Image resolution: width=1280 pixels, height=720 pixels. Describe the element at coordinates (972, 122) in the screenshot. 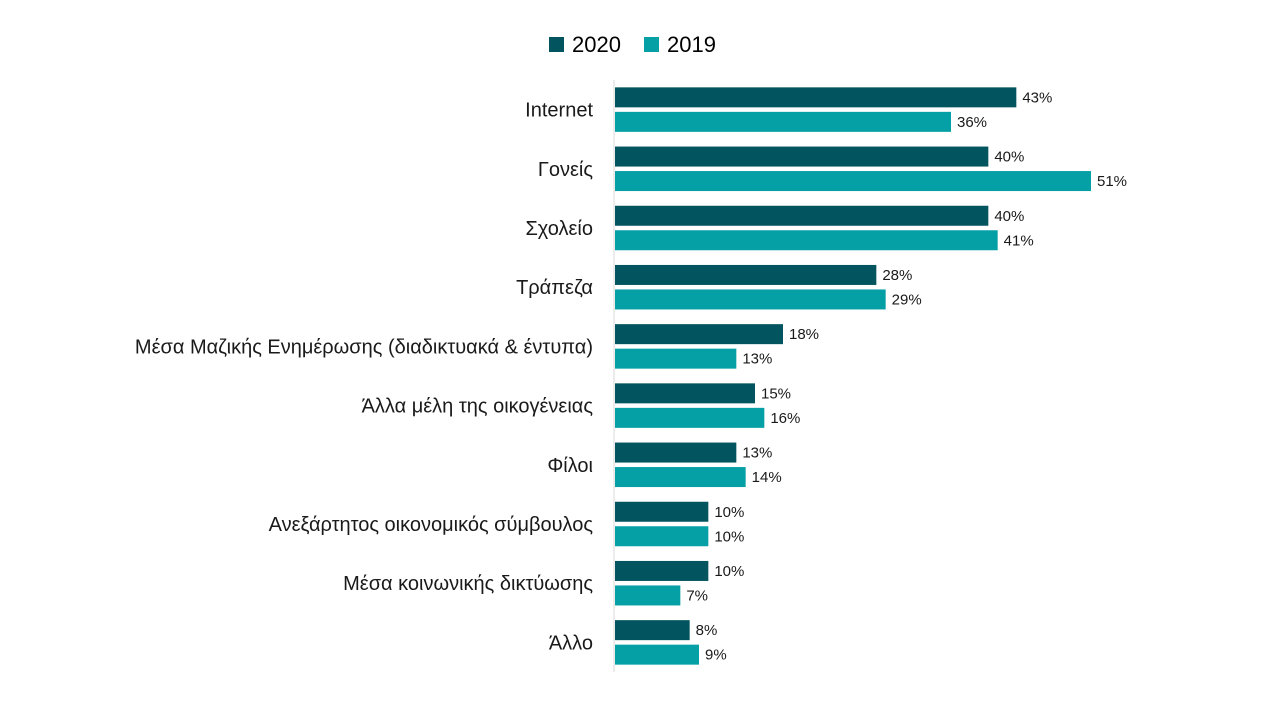

I see `data-label-2019: 36%` at that location.